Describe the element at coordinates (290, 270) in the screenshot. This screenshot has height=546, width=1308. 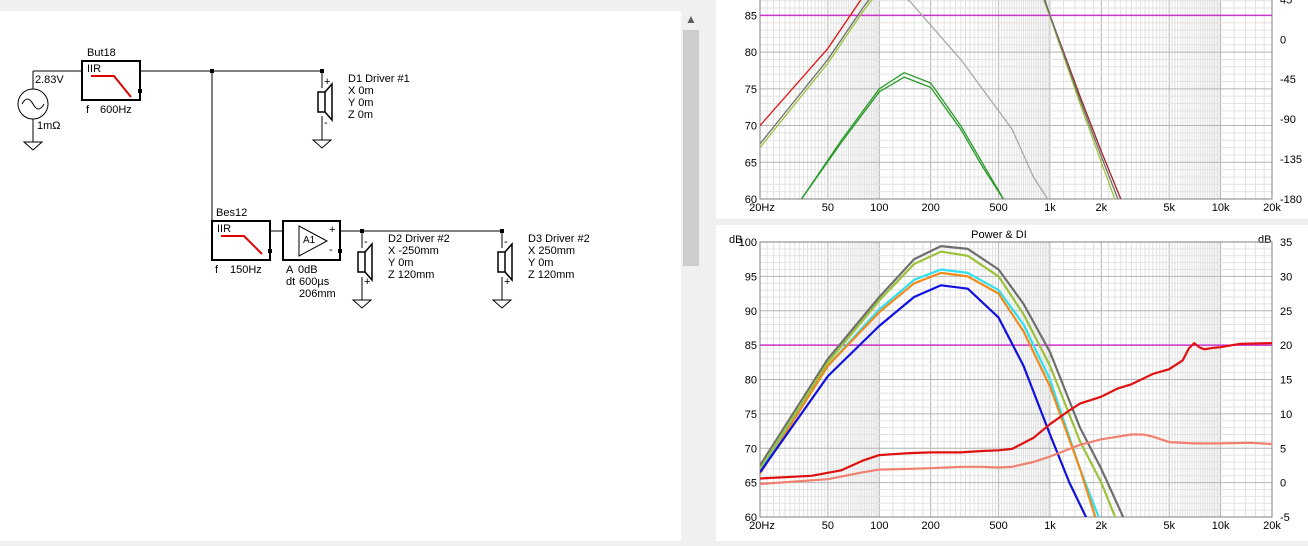
I see `amp-gain-label: A` at that location.